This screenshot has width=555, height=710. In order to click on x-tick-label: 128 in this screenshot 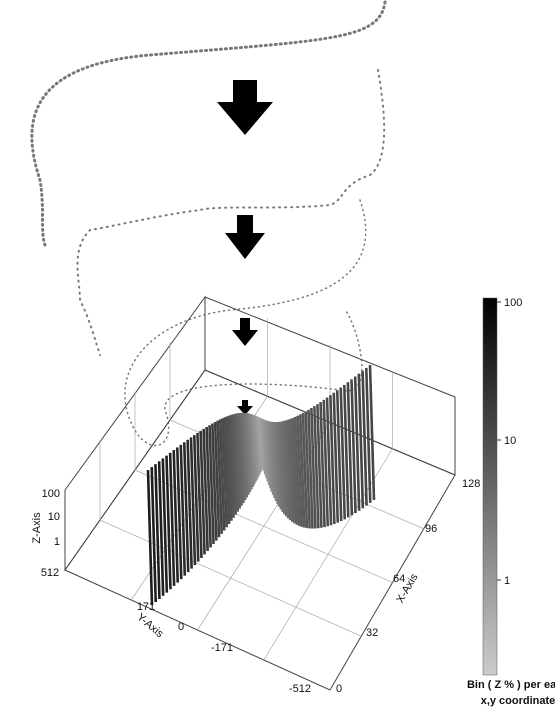, I will do `click(471, 484)`.